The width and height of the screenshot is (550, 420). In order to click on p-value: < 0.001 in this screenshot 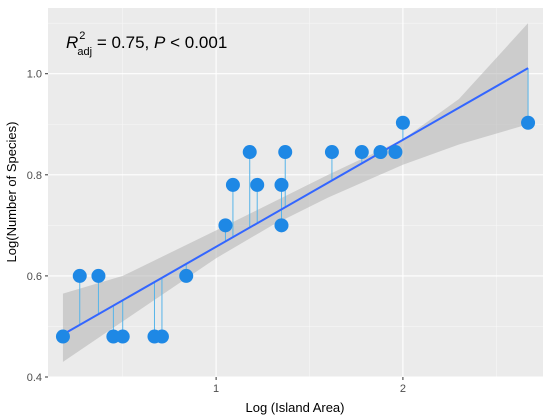, I will do `click(196, 42)`.